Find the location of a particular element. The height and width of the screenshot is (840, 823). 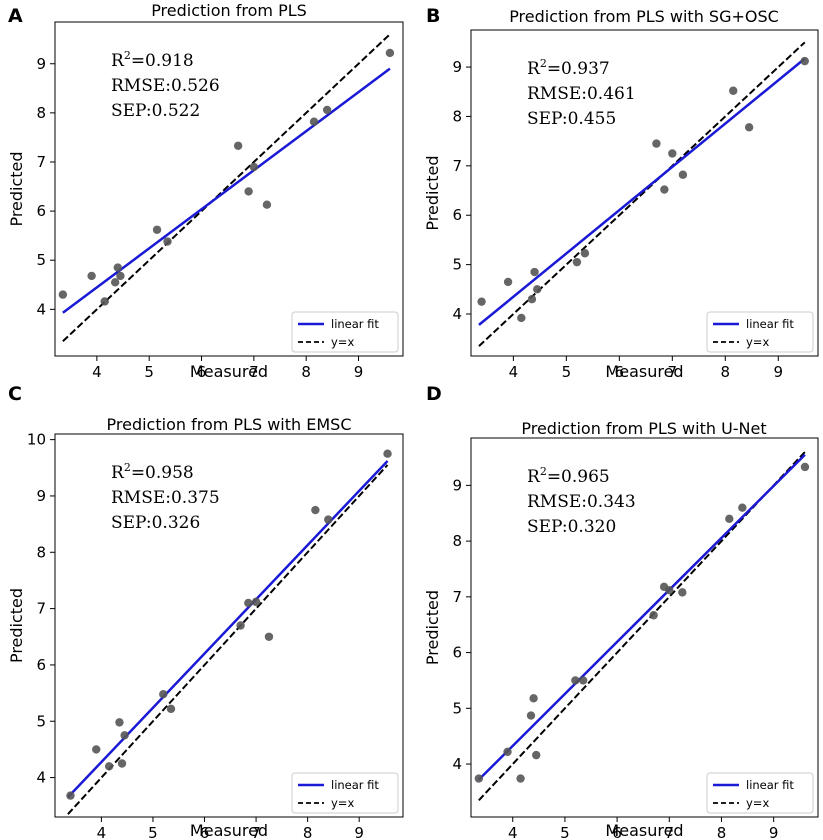

r2-value: =0.958 is located at coordinates (162, 473).